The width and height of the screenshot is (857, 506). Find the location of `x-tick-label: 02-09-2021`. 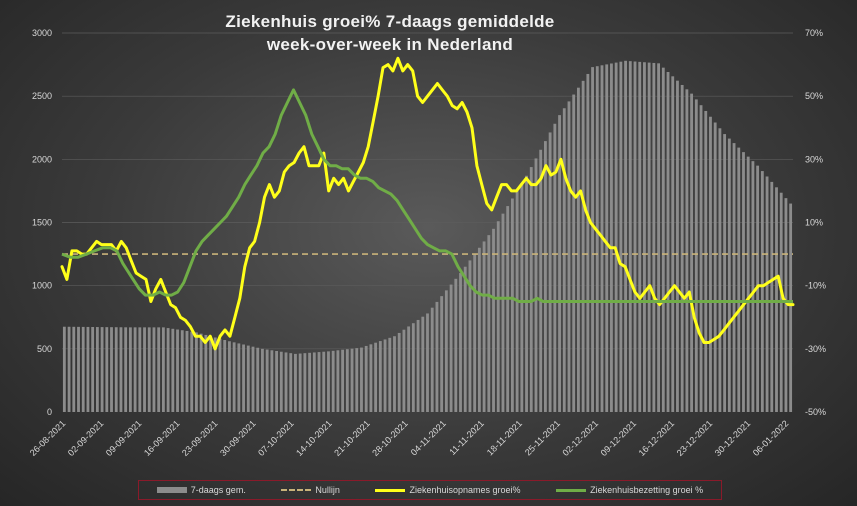

x-tick-label: 02-09-2021 is located at coordinates (86, 438).